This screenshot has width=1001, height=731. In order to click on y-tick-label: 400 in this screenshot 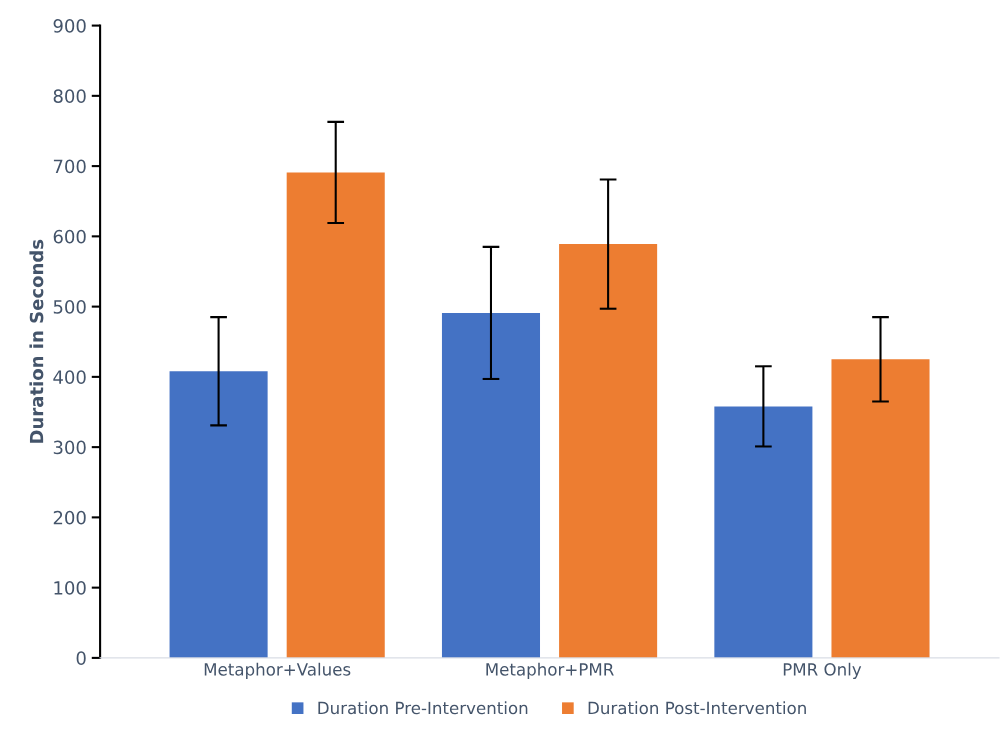, I will do `click(69, 377)`.